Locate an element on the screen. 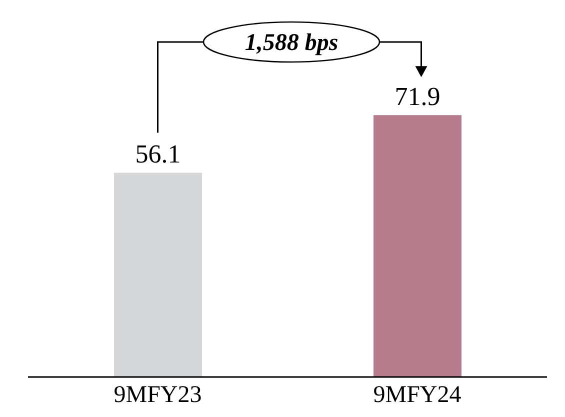 Image resolution: width=565 pixels, height=417 pixels. data-label: 56.1 is located at coordinates (158, 154).